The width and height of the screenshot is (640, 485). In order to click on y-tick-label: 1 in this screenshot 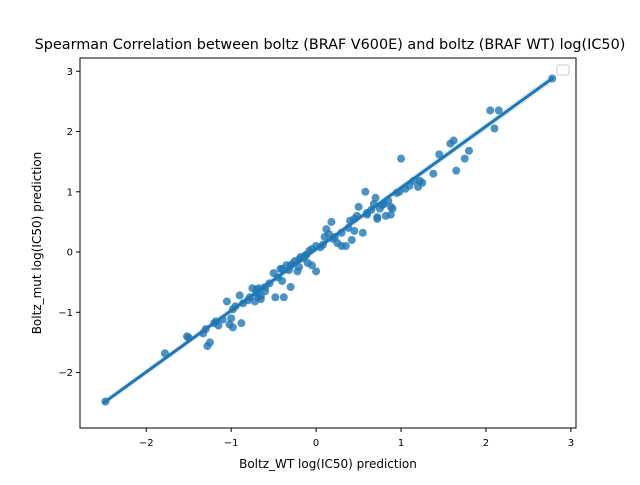, I will do `click(70, 192)`.